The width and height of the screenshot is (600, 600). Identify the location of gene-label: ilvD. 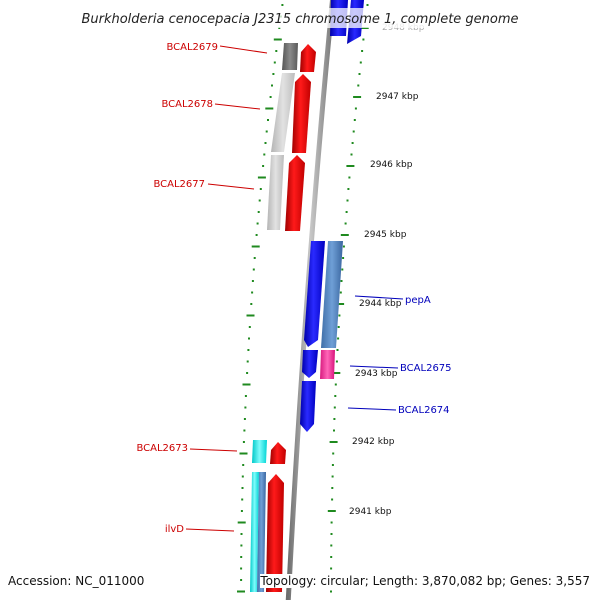
(174, 529).